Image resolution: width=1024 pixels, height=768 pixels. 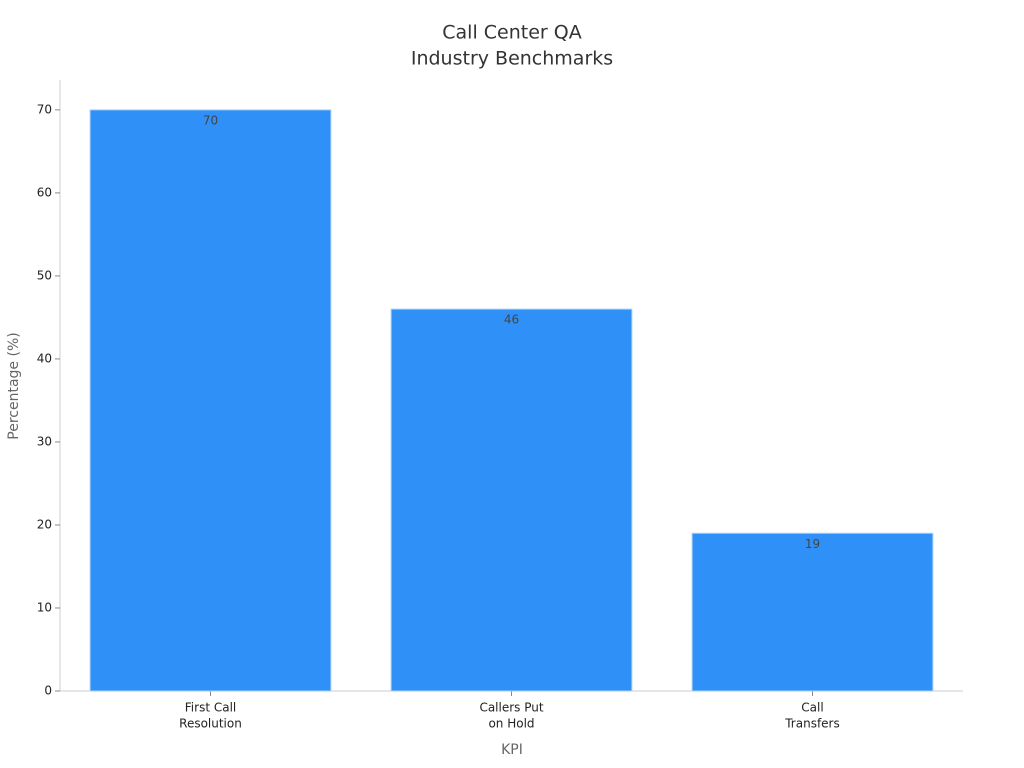 What do you see at coordinates (511, 33) in the screenshot?
I see `chart-title: Call Center QA` at bounding box center [511, 33].